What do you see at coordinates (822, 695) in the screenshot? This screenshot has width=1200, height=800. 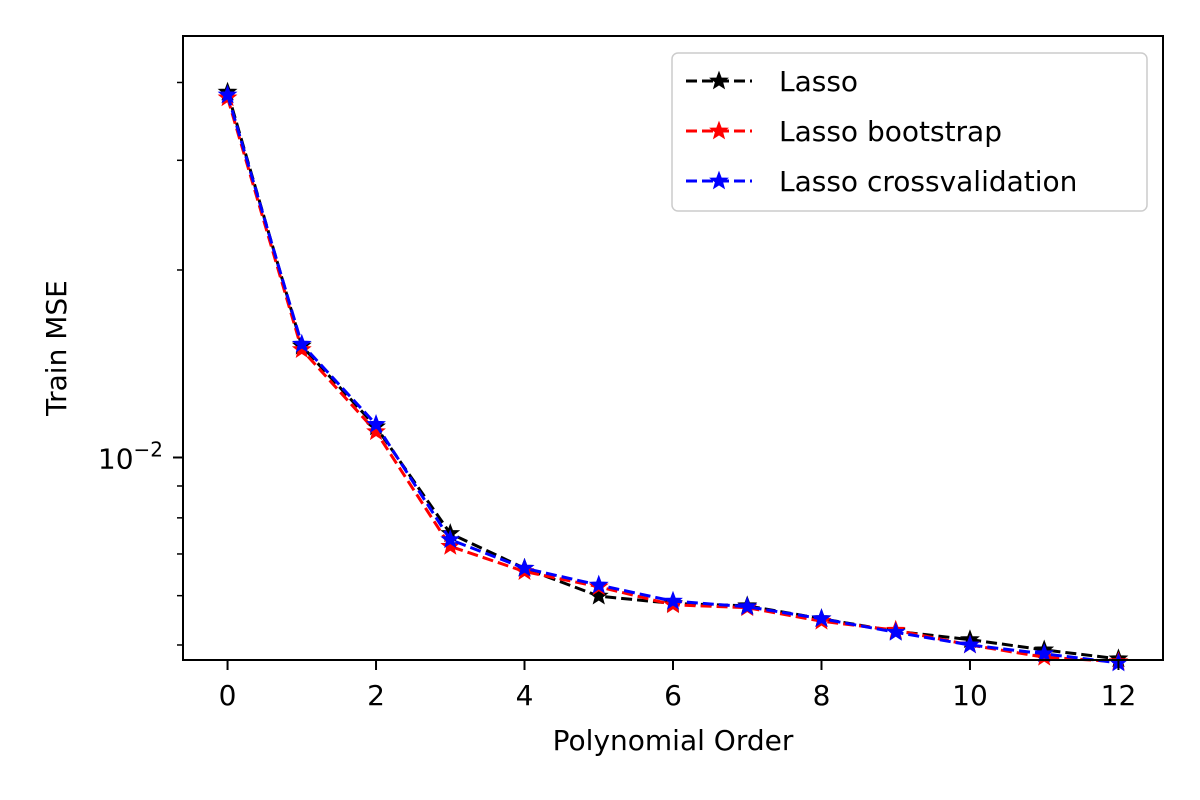 I see `x-tick-label: 8` at bounding box center [822, 695].